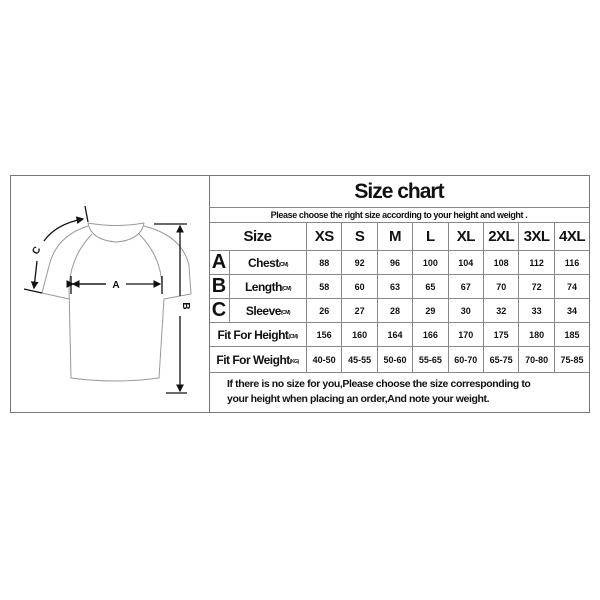 The image size is (600, 600). Describe the element at coordinates (535, 359) in the screenshot. I see `value-cell: 70-80` at that location.